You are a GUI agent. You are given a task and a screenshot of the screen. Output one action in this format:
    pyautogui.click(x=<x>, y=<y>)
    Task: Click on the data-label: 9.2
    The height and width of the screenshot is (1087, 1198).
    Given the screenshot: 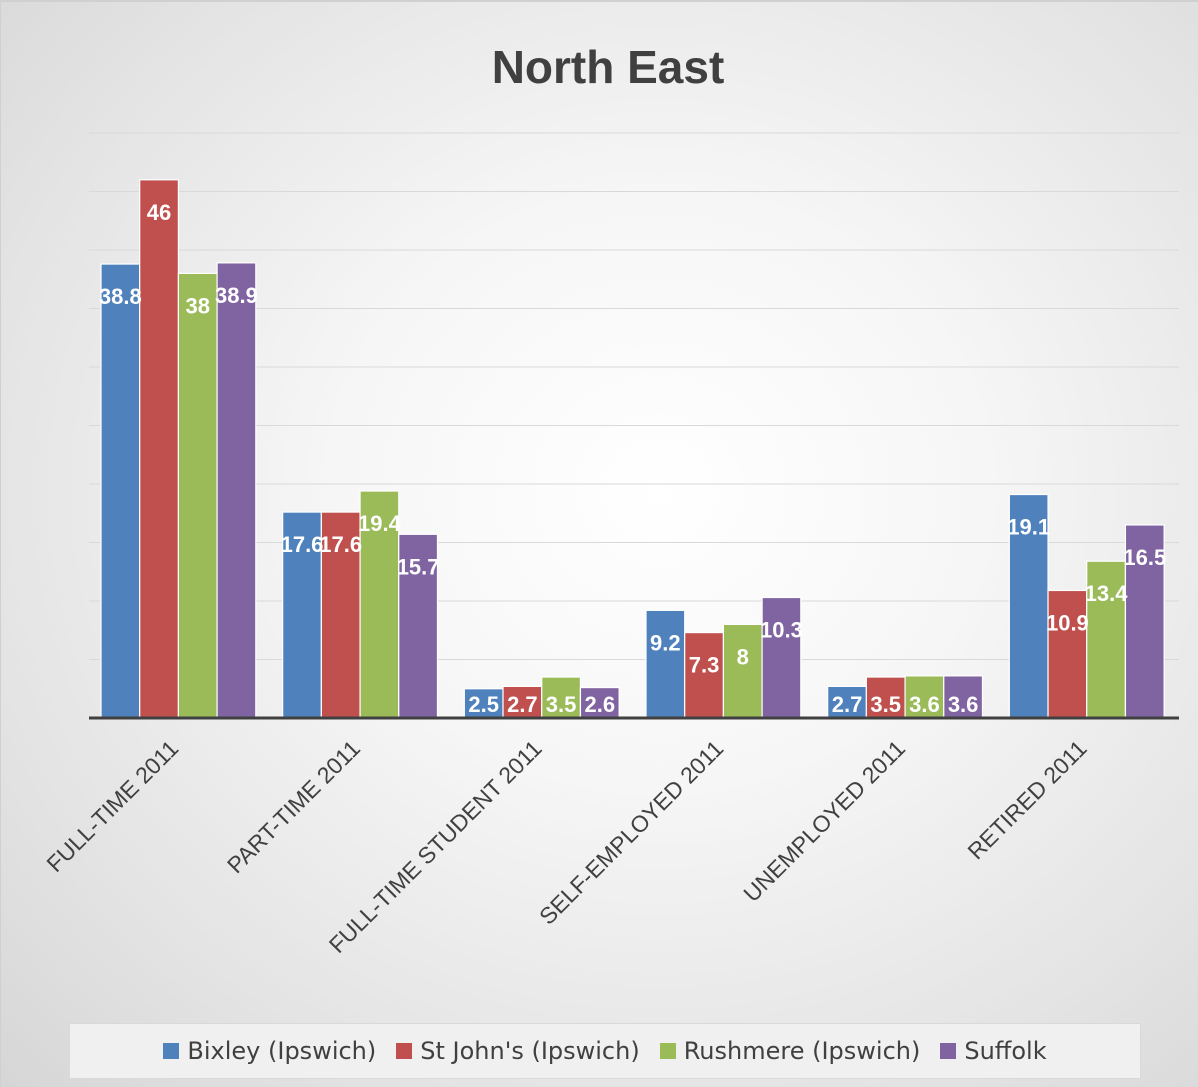 What is the action you would take?
    pyautogui.click(x=665, y=642)
    